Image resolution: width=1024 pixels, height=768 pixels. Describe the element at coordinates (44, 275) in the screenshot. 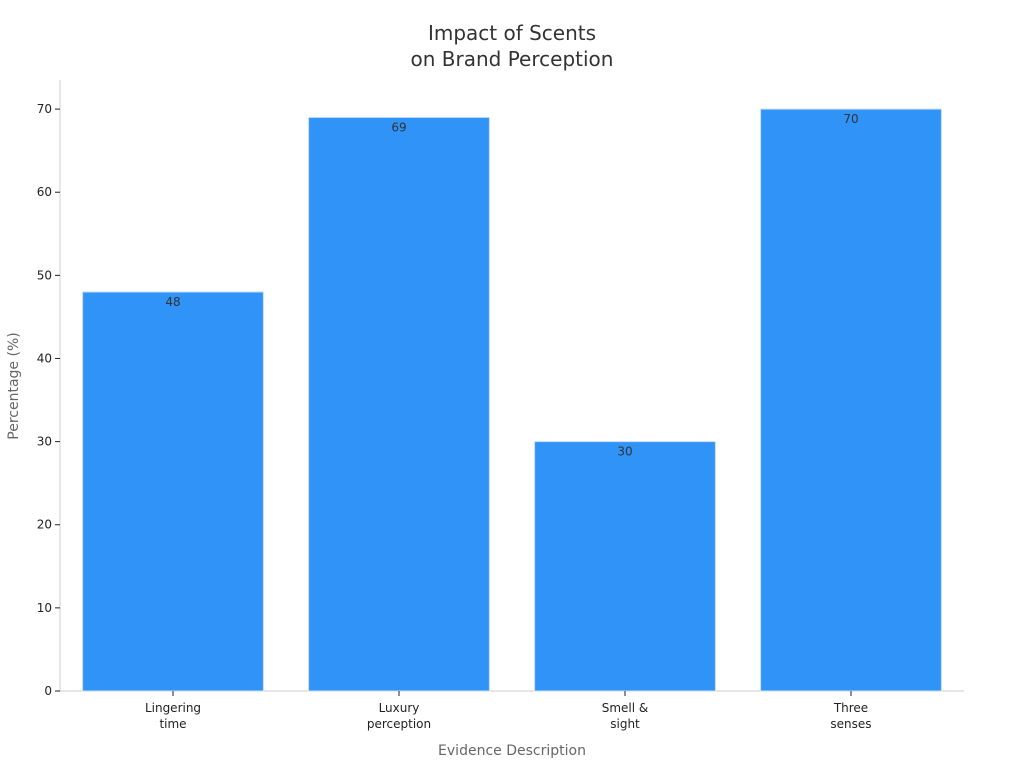

I see `y-tick-label: 50` at that location.